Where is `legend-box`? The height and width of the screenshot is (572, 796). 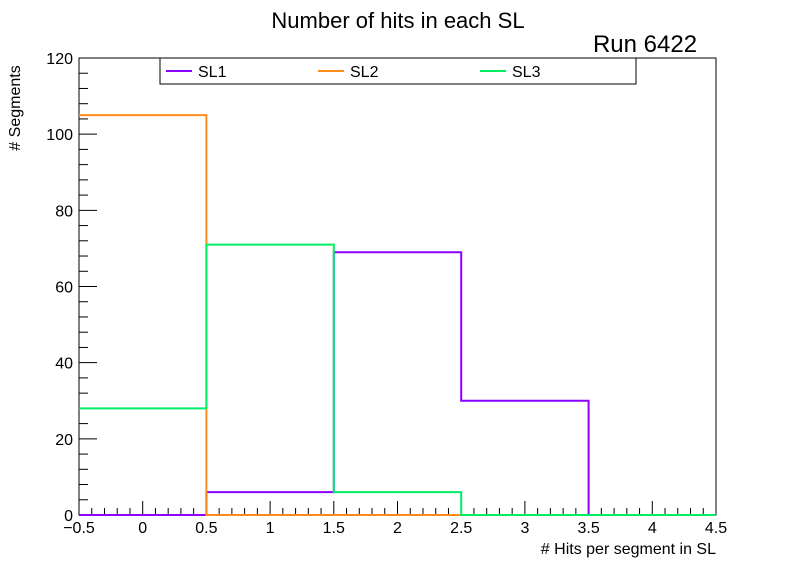 legend-box is located at coordinates (398, 71).